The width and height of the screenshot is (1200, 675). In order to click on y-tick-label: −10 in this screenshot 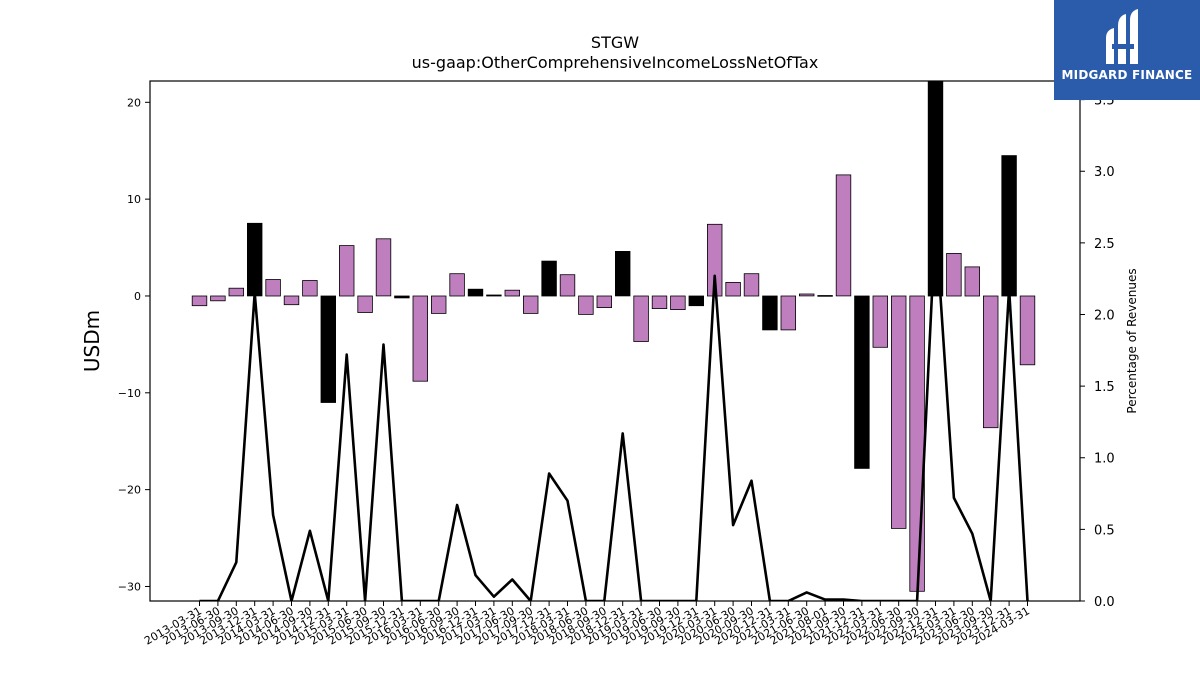, I will do `click(129, 393)`.